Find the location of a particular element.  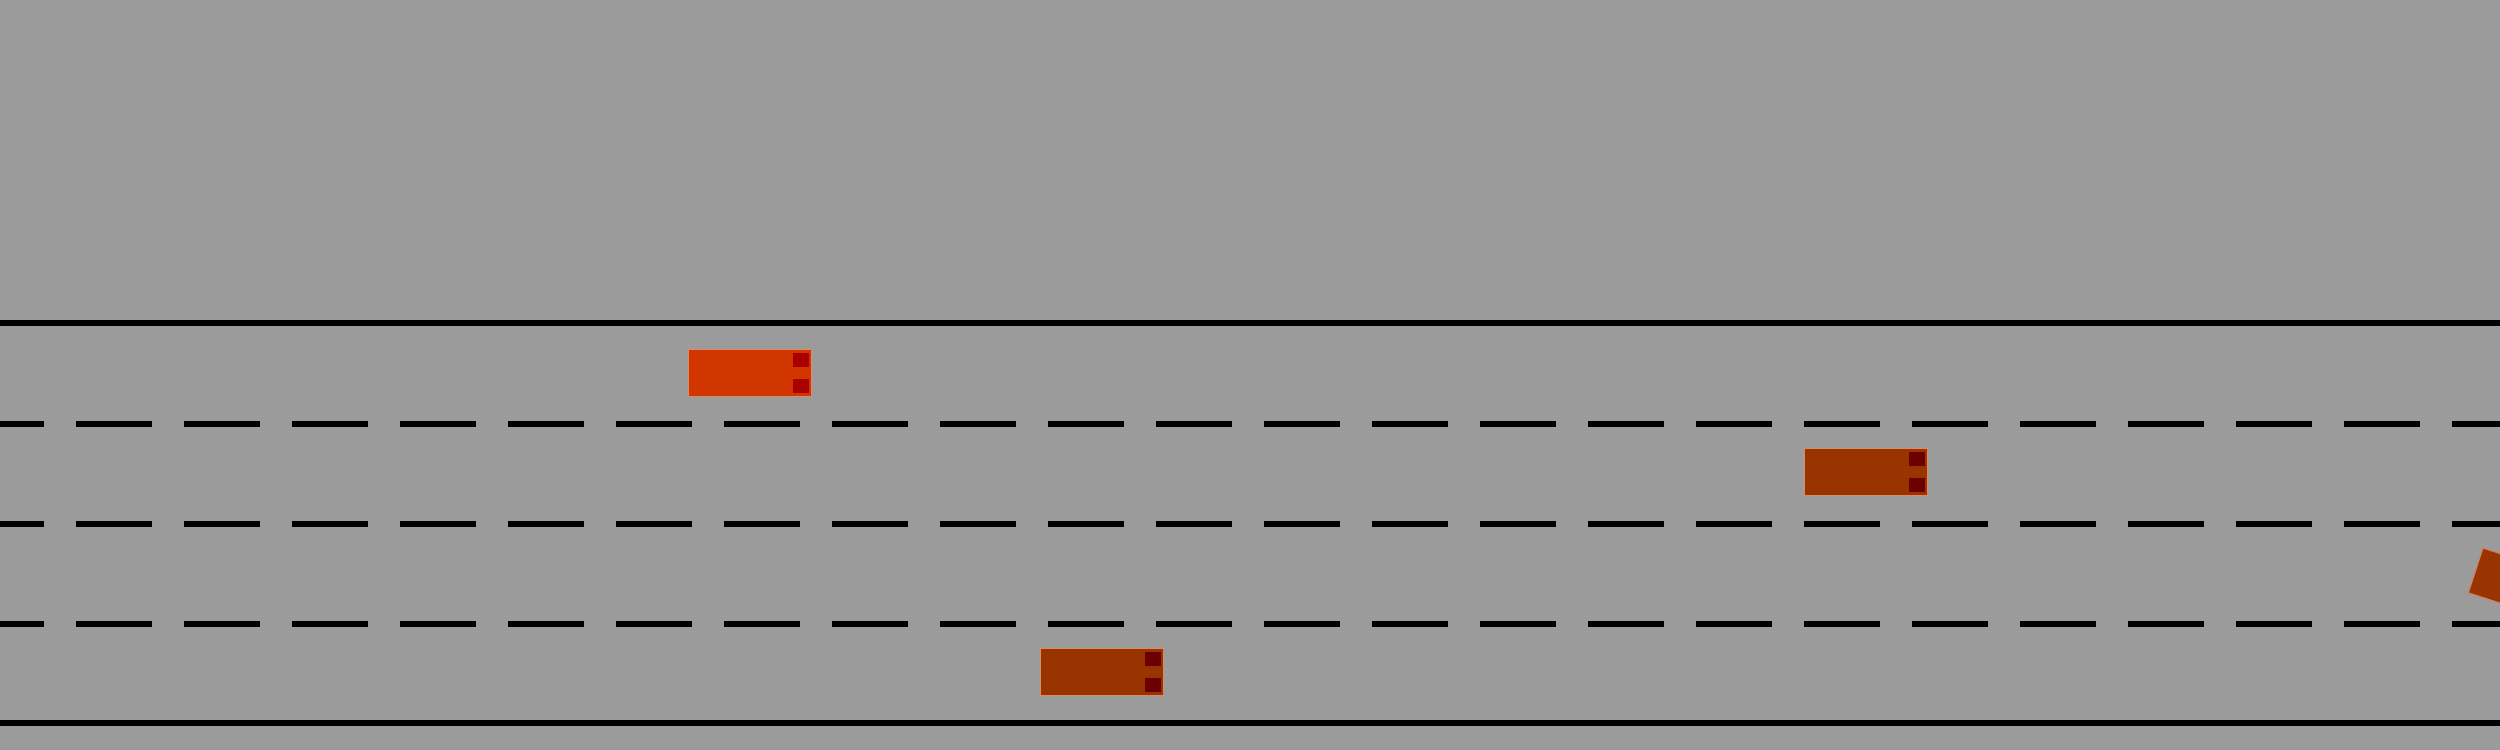

vehicle-partial-edge is located at coordinates (2483, 578).